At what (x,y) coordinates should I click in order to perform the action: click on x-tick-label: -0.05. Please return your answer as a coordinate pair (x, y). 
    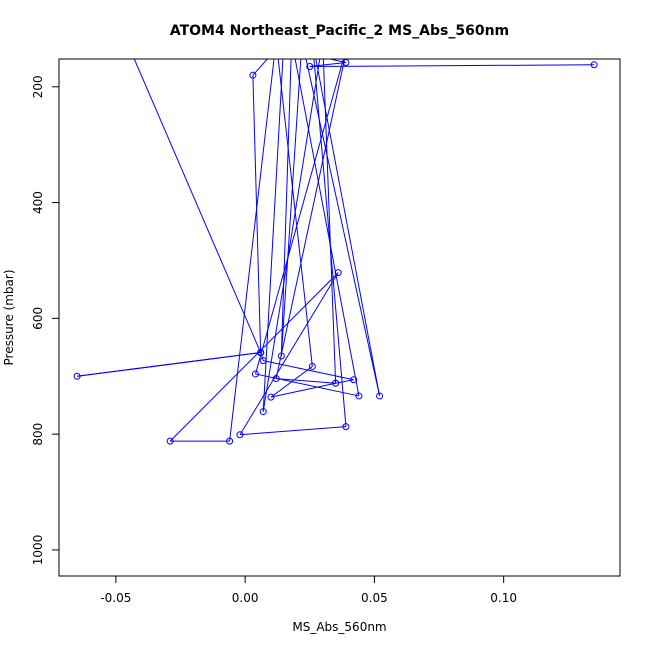
    Looking at the image, I should click on (115, 598).